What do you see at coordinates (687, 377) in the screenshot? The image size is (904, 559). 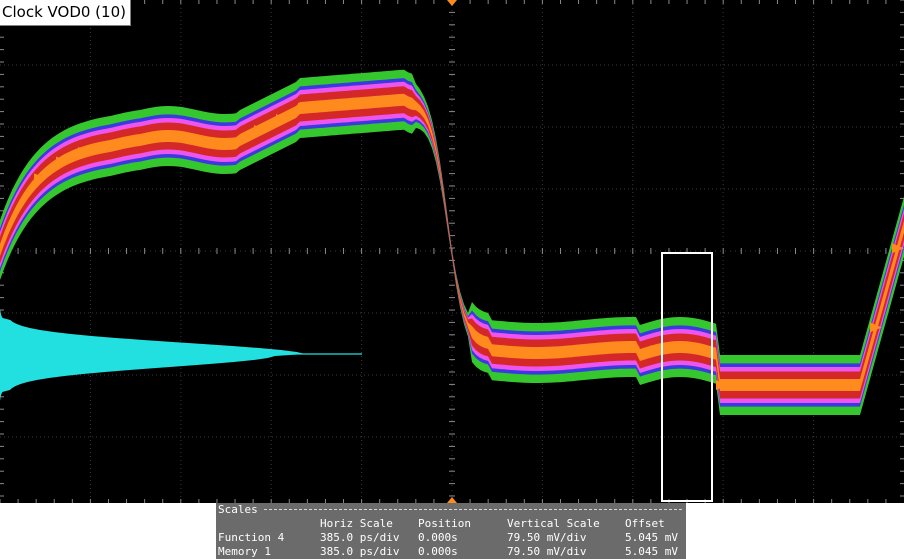 I see `measurement-window-box` at bounding box center [687, 377].